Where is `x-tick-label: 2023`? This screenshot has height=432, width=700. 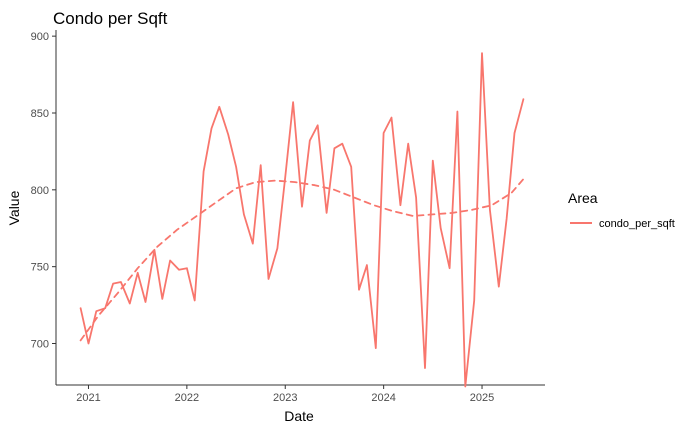
x-tick-label: 2023 is located at coordinates (285, 398).